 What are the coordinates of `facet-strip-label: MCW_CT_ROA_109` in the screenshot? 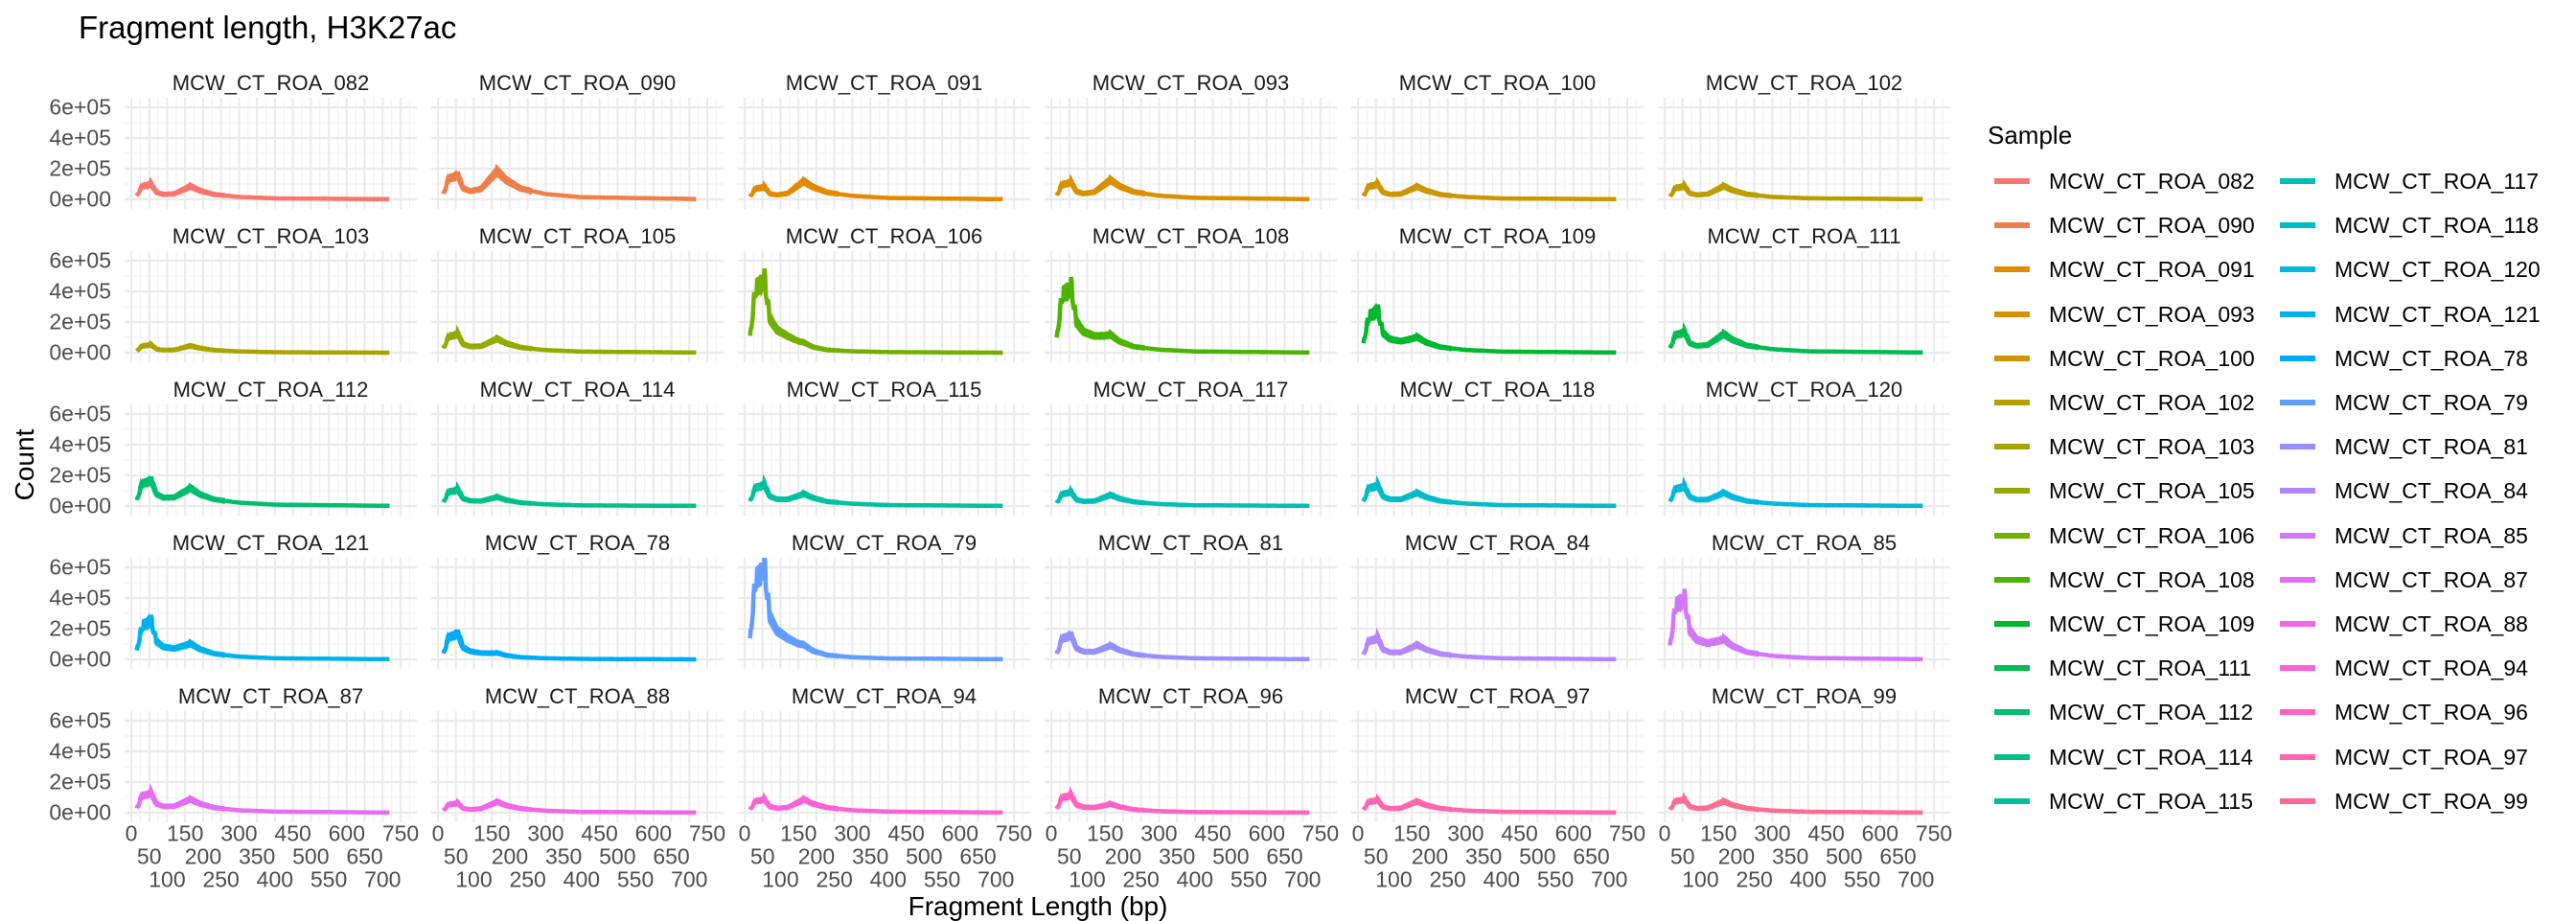 It's located at (1497, 236).